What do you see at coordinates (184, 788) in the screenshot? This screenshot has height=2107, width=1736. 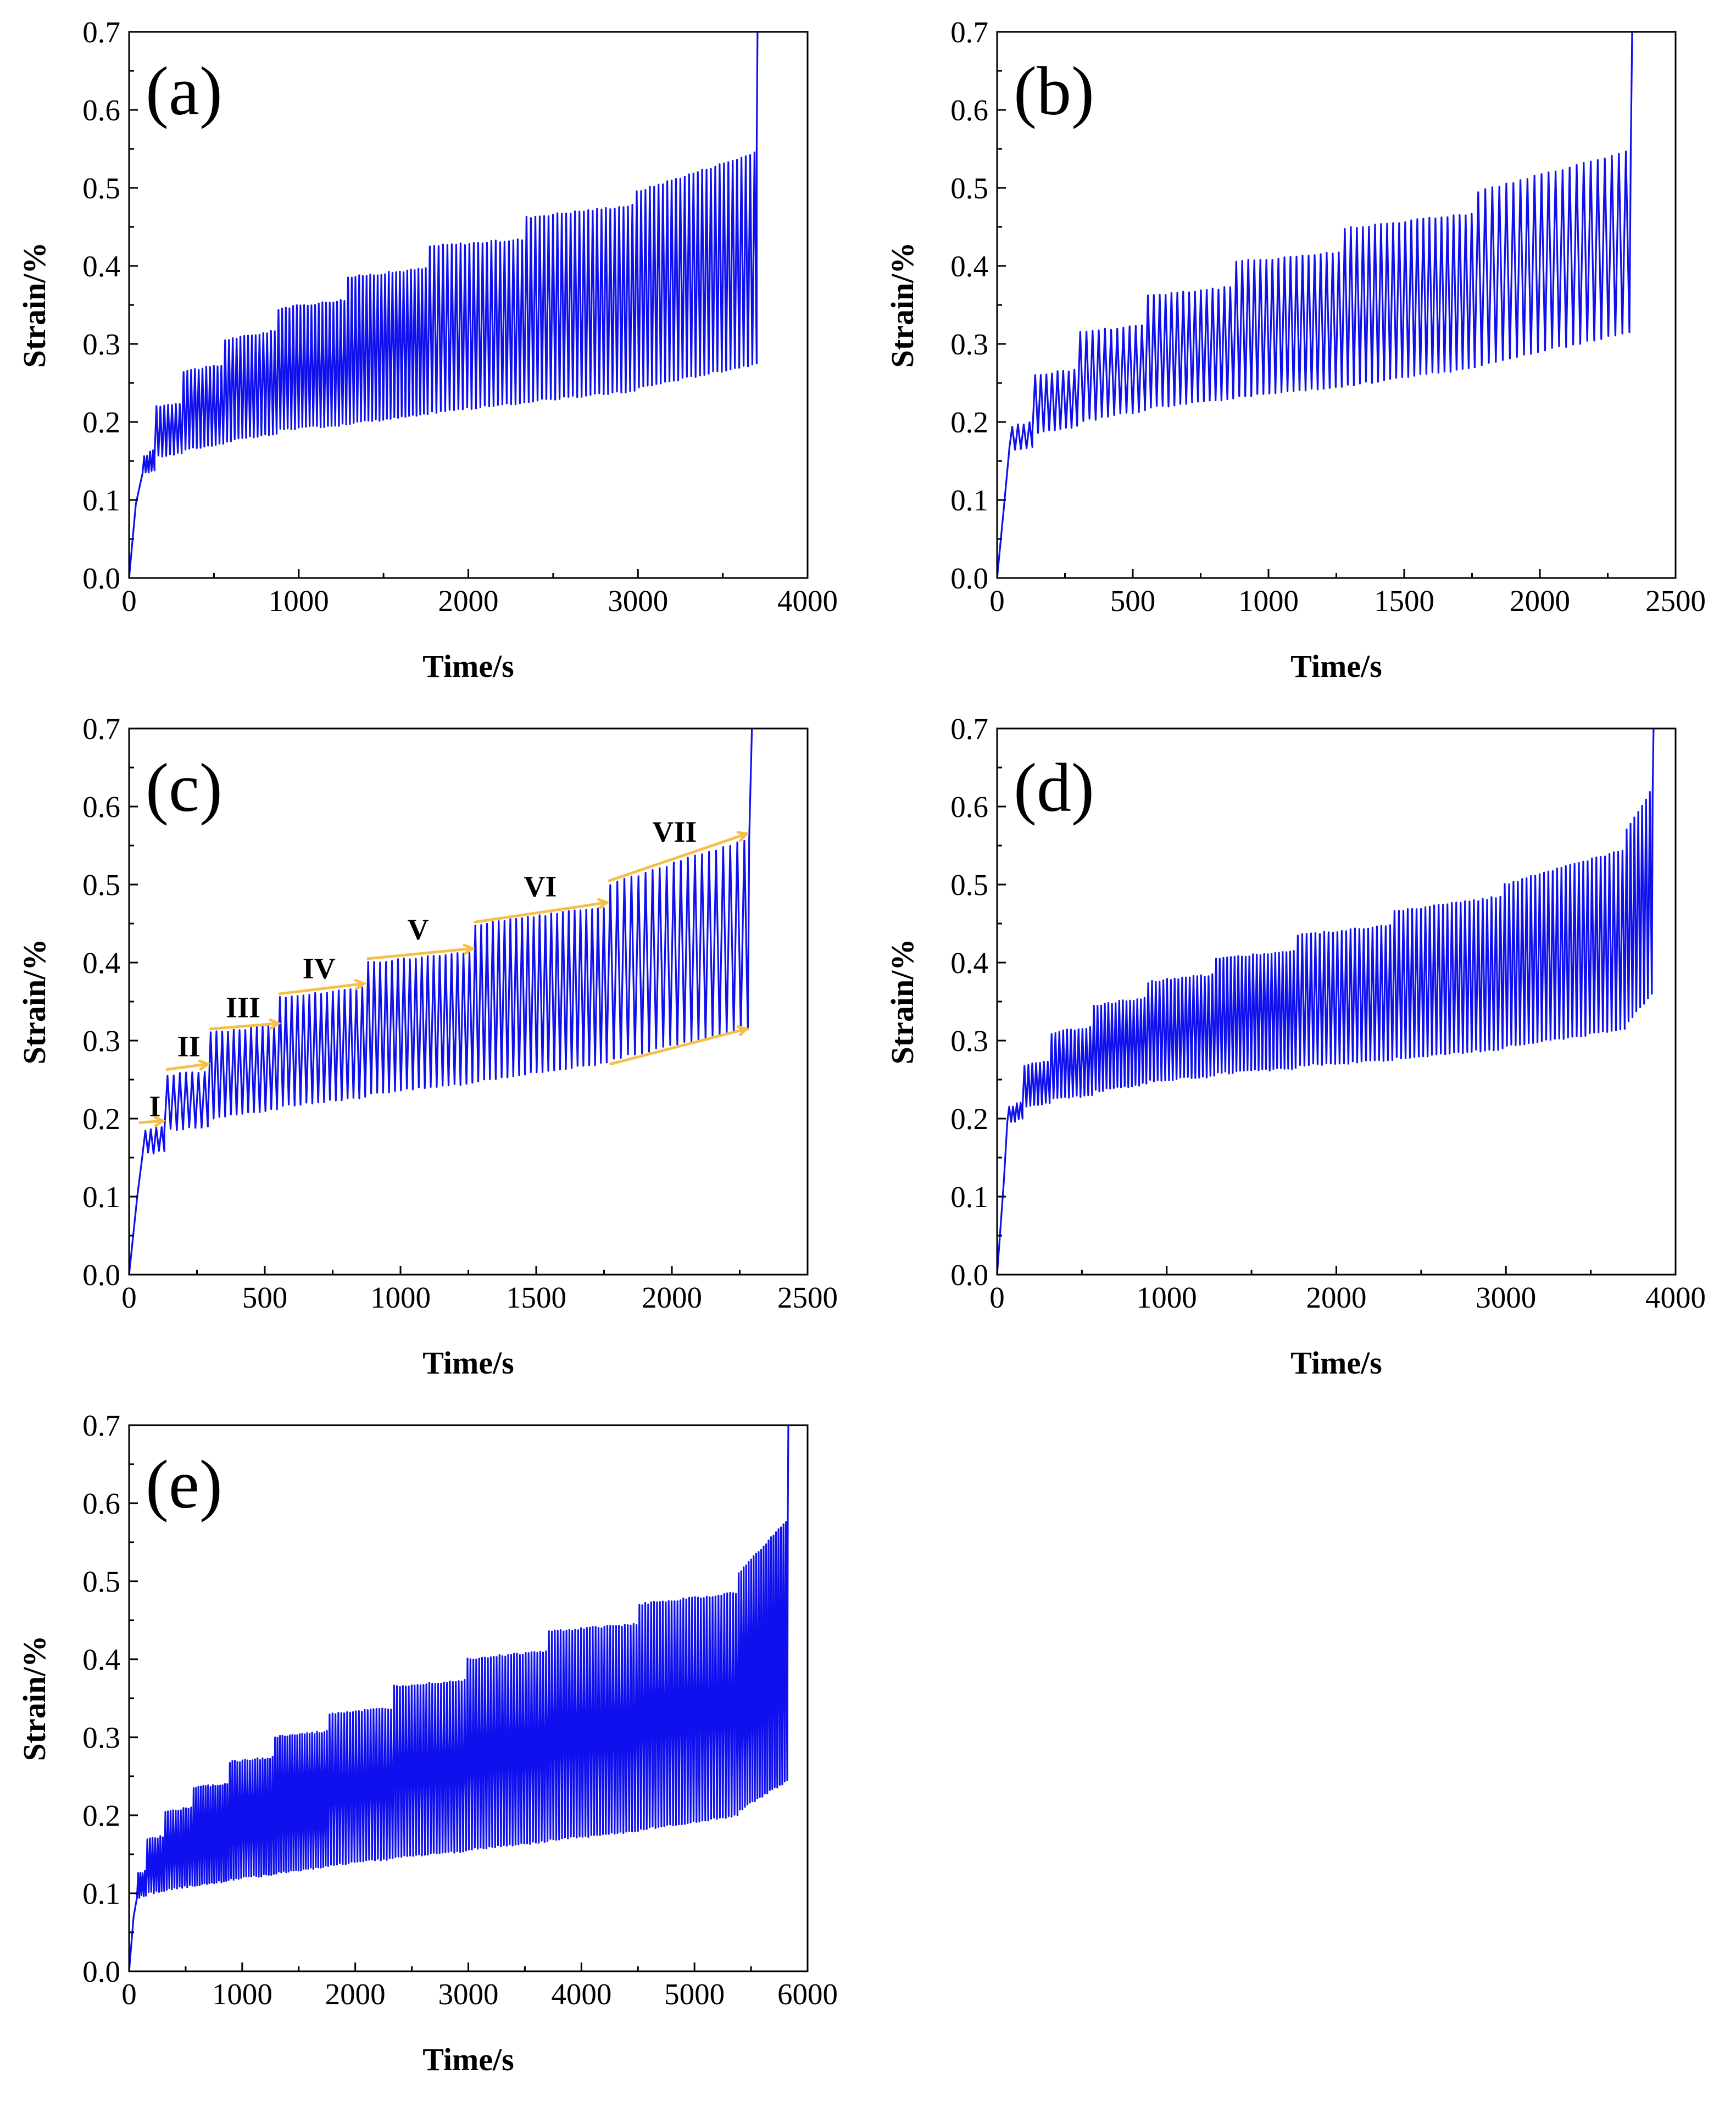 I see `panel-label: (c)` at bounding box center [184, 788].